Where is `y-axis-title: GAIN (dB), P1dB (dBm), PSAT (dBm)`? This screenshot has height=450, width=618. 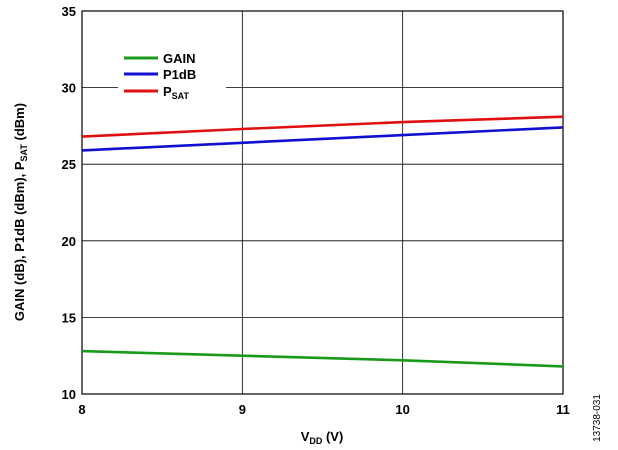 y-axis-title: GAIN (dB), P1dB (dBm), PSAT (dBm) is located at coordinates (20, 212).